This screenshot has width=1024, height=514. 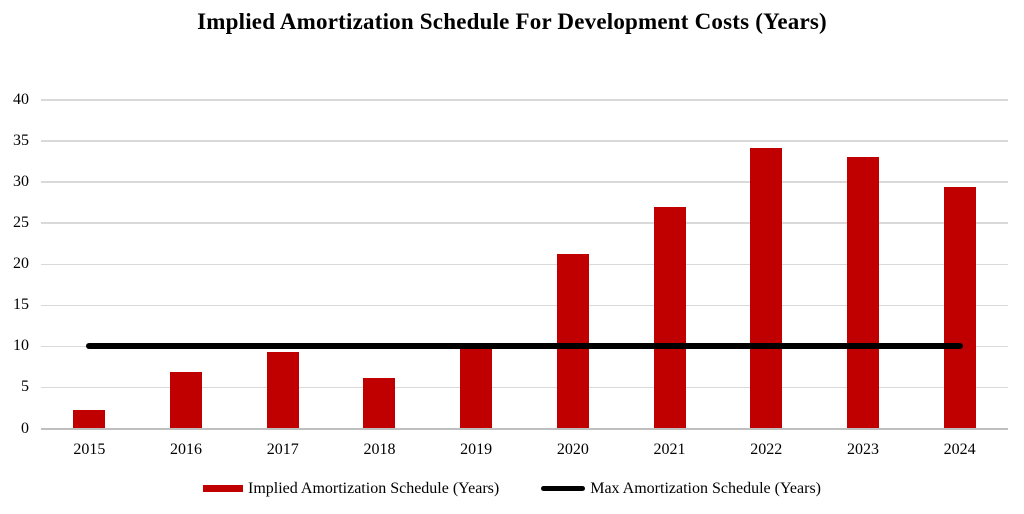 What do you see at coordinates (524, 346) in the screenshot?
I see `max-line` at bounding box center [524, 346].